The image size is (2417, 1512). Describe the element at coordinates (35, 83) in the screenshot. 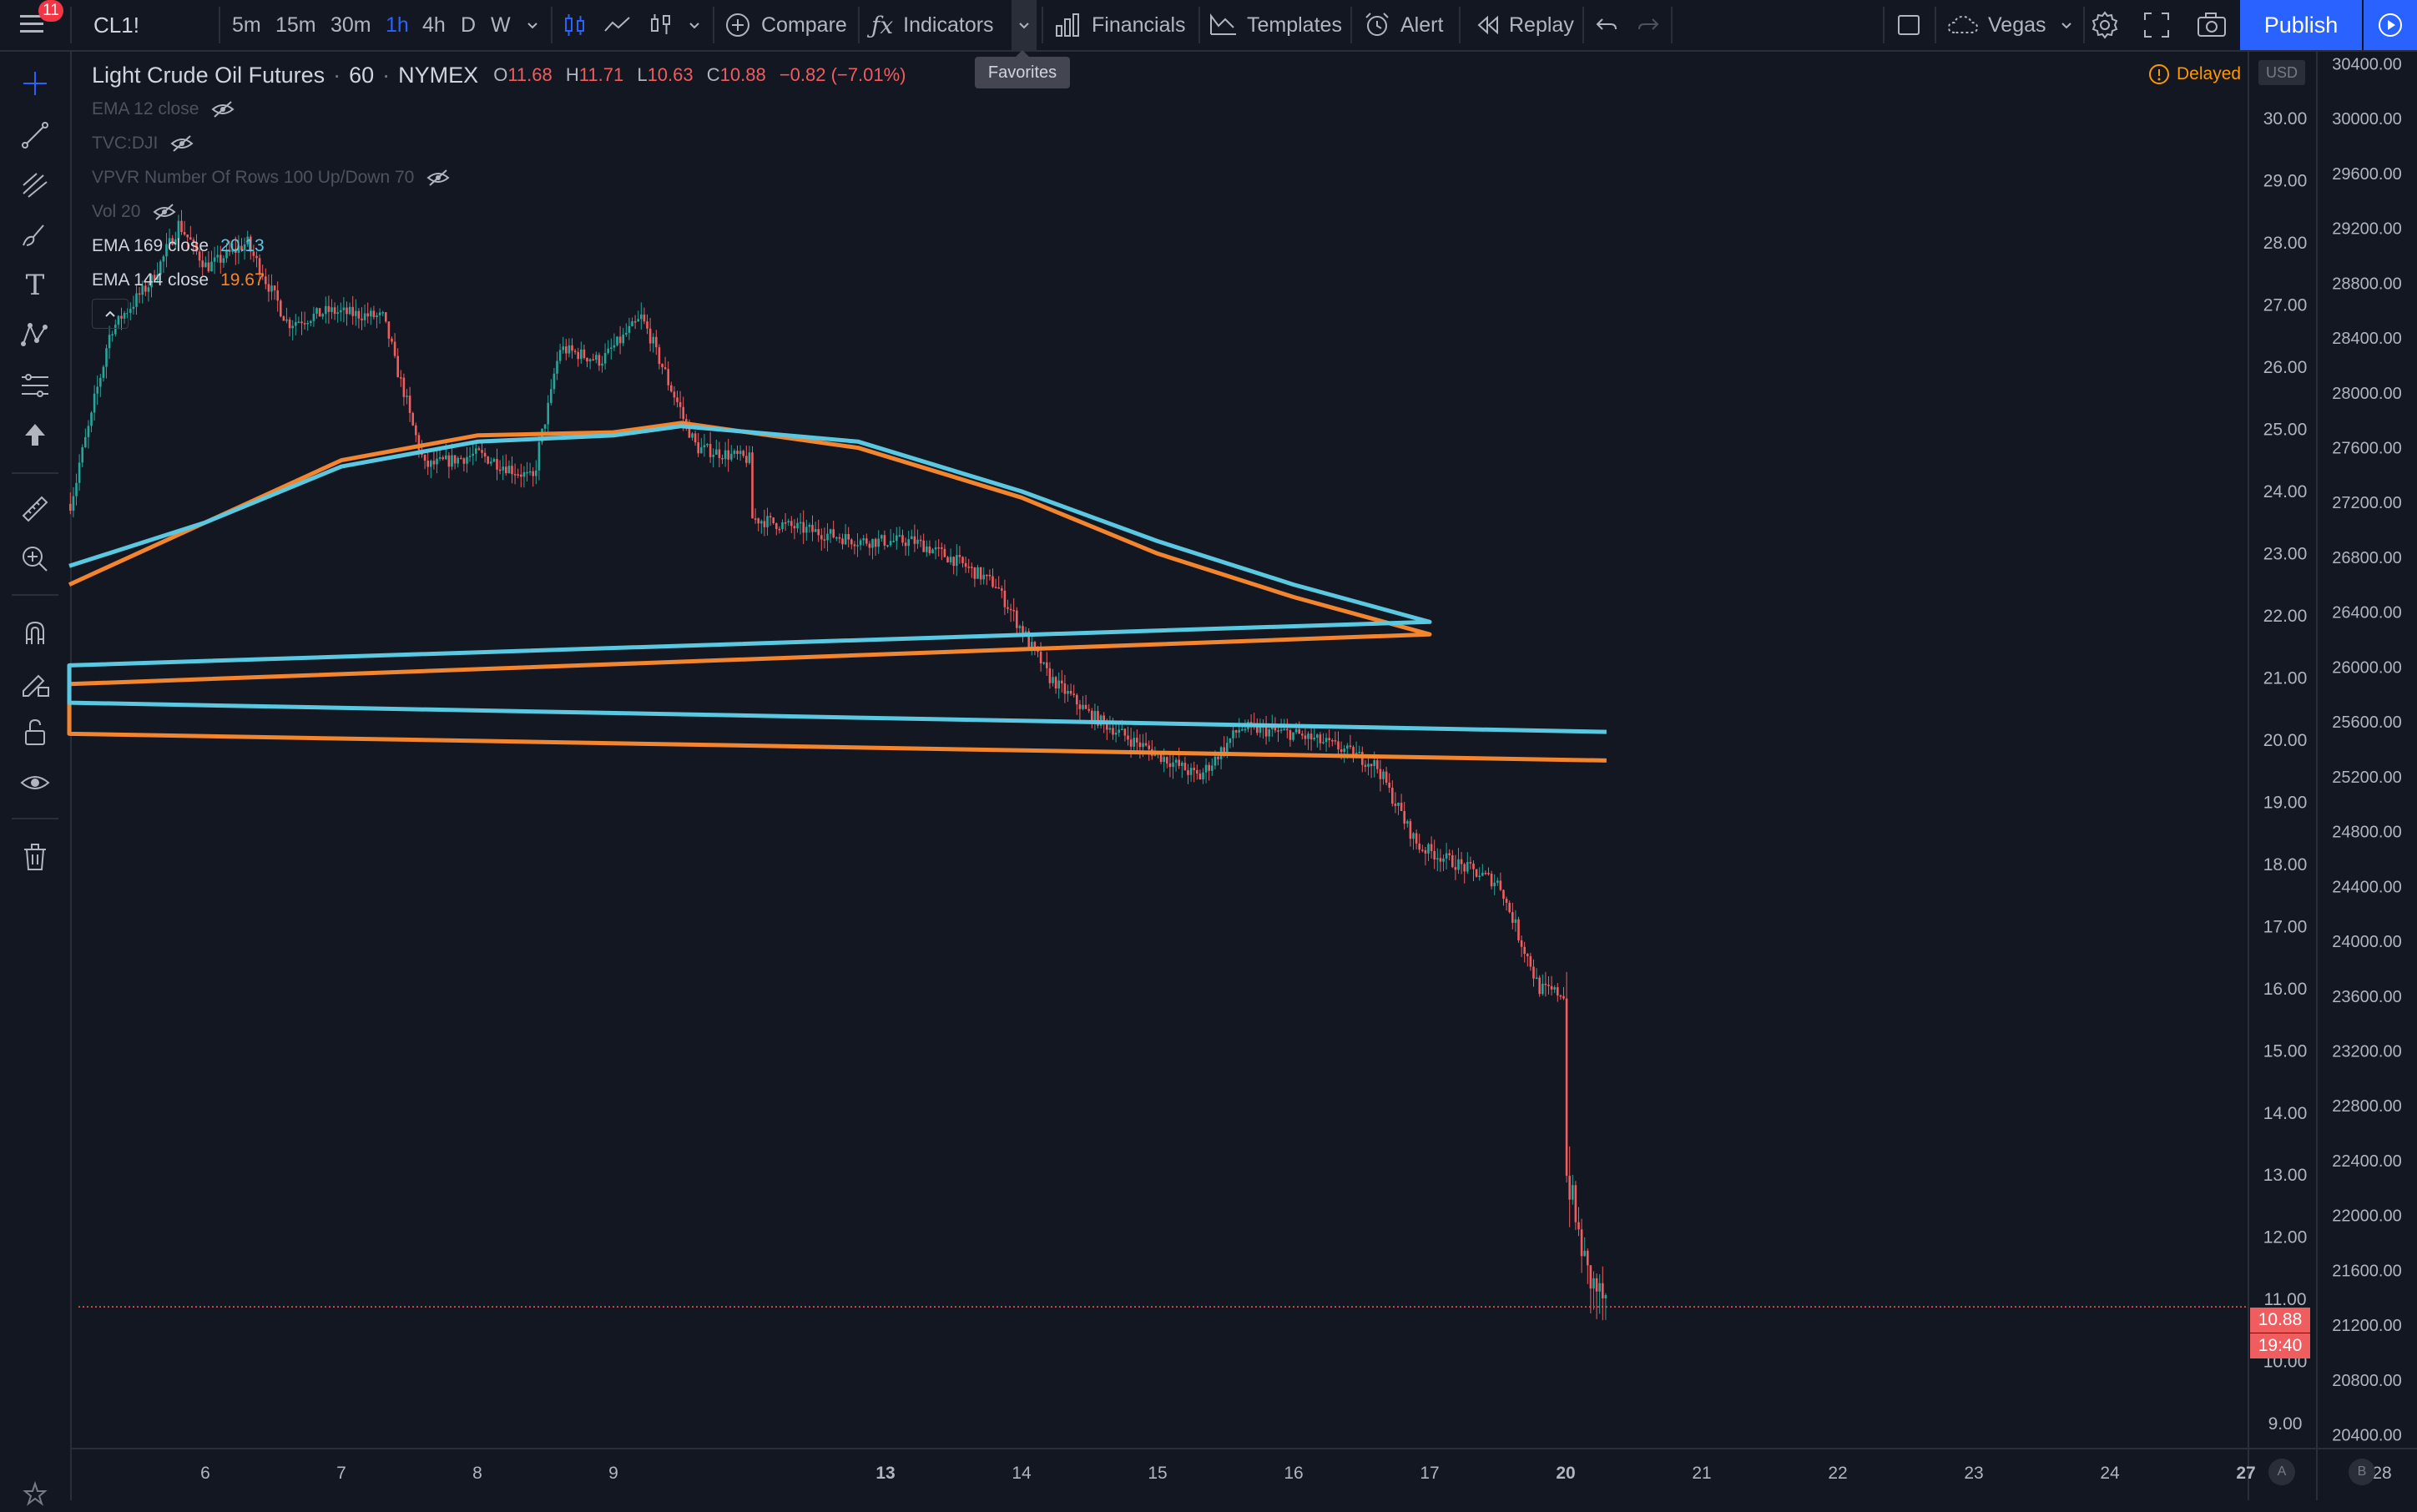

I see `crosshair-tool-button` at that location.